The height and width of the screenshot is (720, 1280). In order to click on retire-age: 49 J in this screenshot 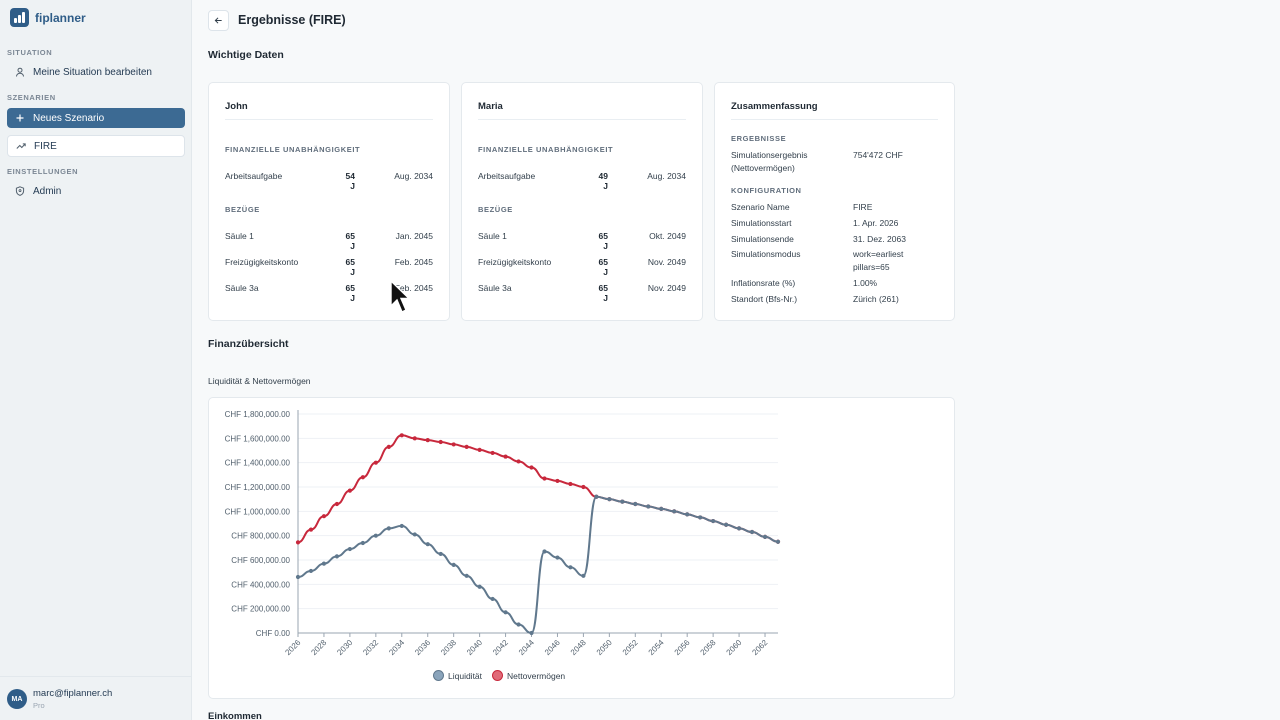, I will do `click(603, 181)`.